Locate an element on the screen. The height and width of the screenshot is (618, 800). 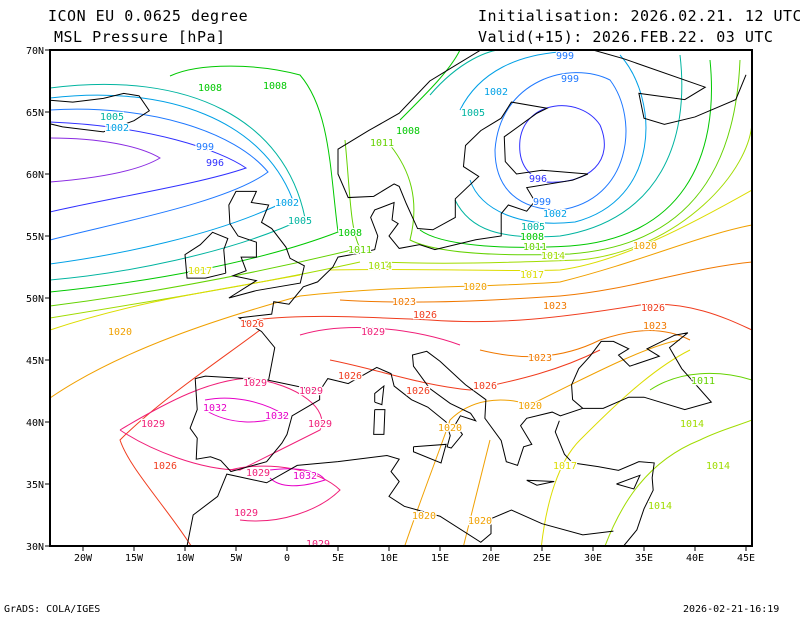
lat-tick-label: 65N is located at coordinates (35, 113).